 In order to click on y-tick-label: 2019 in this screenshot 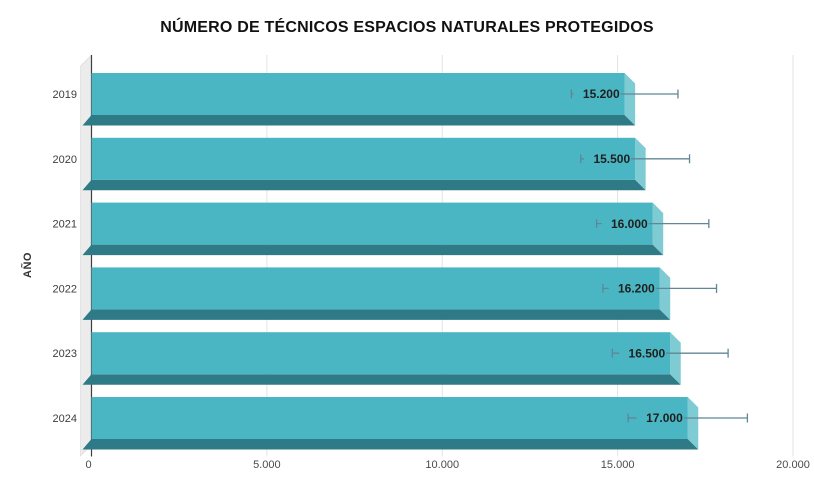, I will do `click(65, 95)`.